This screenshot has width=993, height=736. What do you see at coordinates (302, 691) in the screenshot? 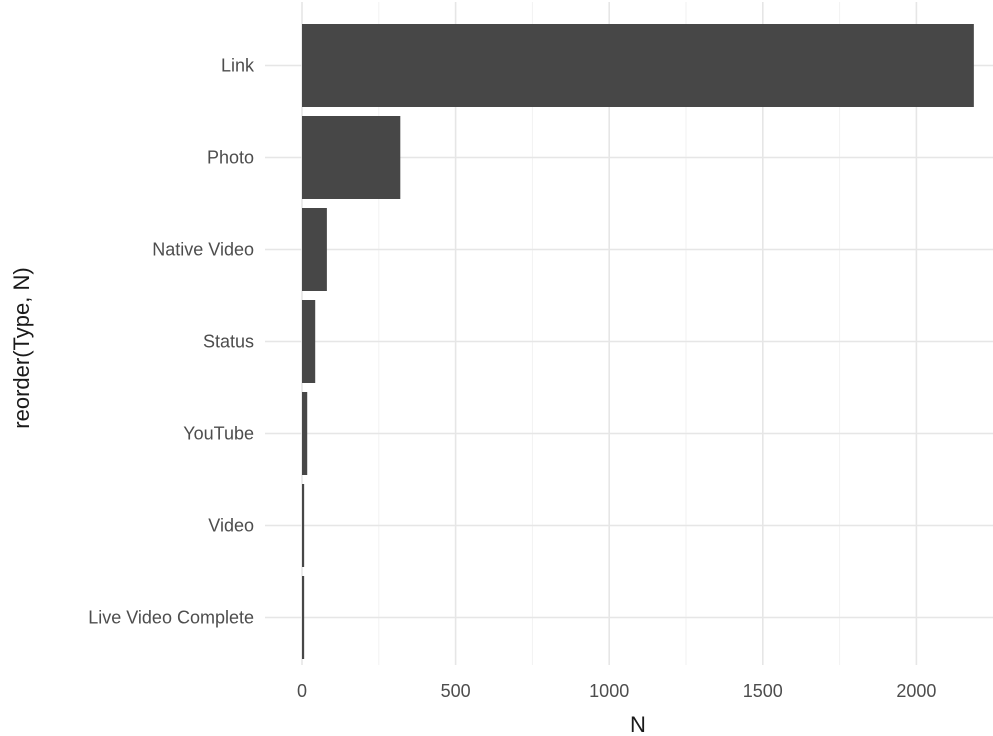
I see `x-tick-label: 0` at bounding box center [302, 691].